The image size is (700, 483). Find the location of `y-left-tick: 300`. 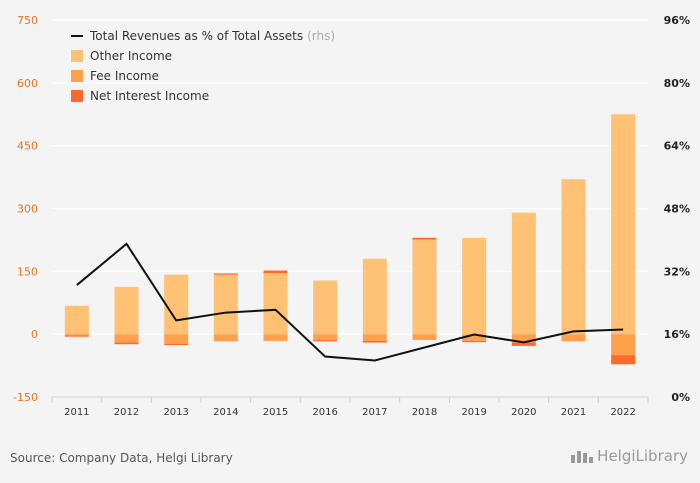

y-left-tick: 300 is located at coordinates (27, 209).